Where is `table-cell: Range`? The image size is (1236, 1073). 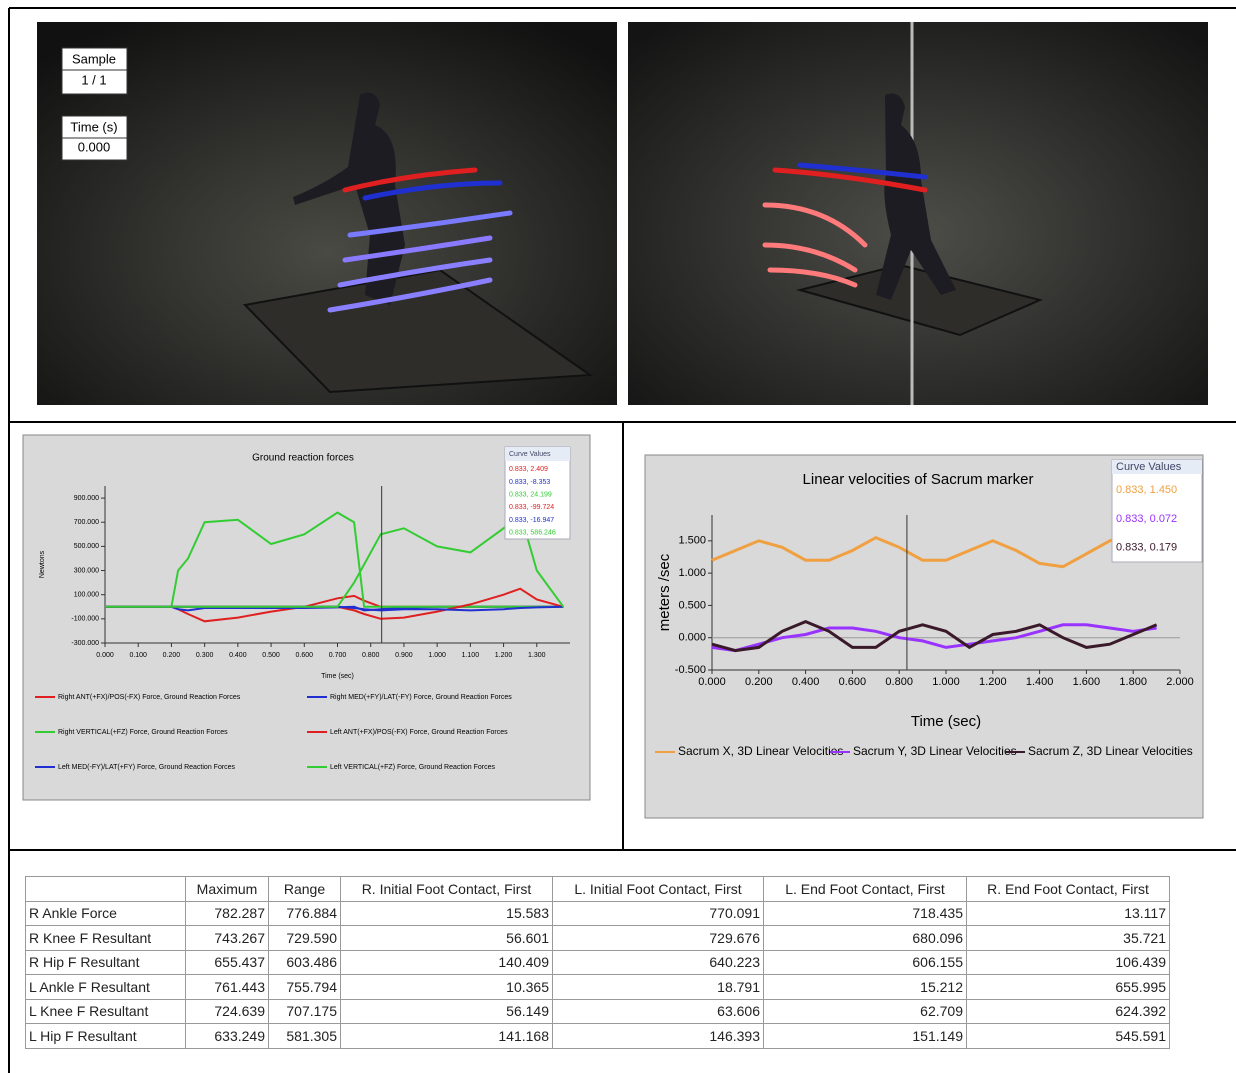 table-cell: Range is located at coordinates (304, 889).